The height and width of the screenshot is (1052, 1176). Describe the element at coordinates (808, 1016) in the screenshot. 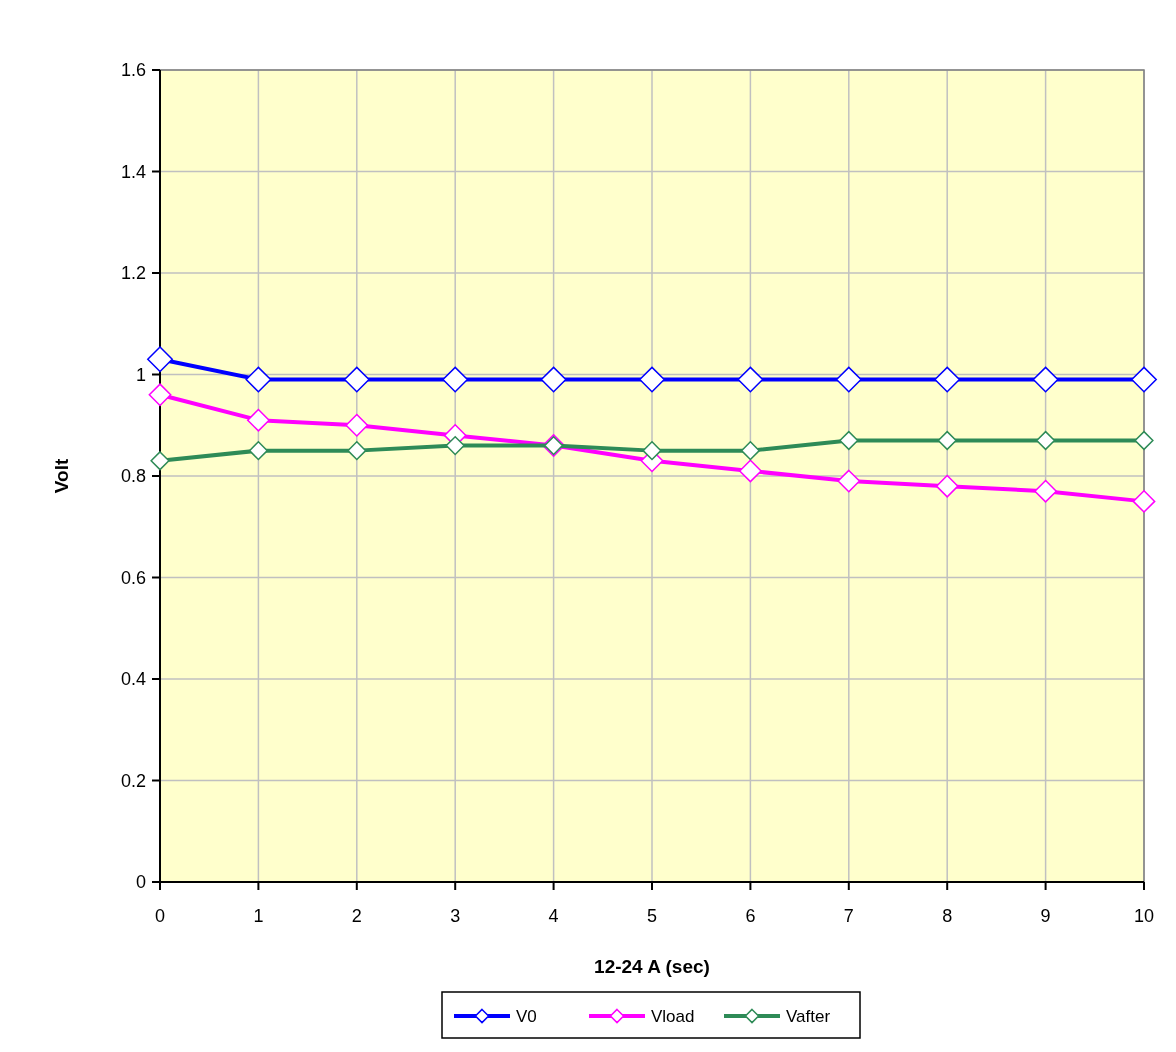

I see `legend-label: Vafter` at that location.